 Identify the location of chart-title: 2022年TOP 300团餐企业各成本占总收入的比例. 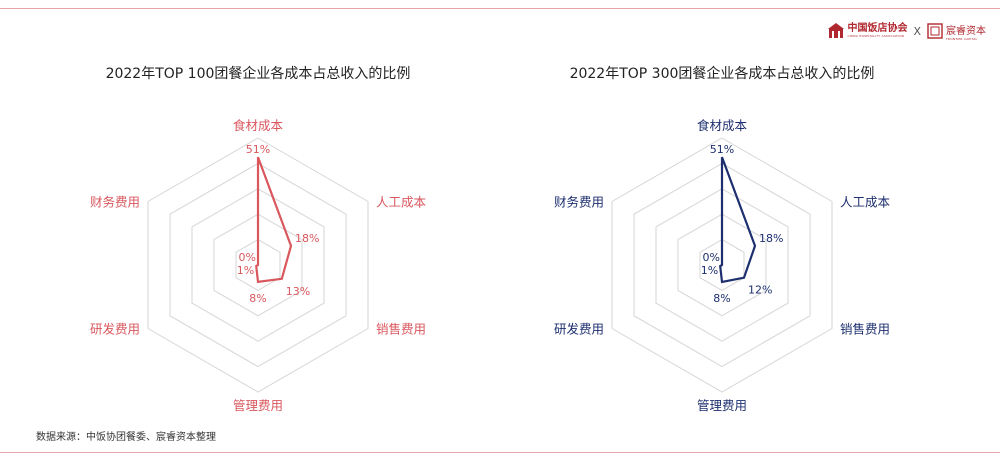
(722, 73).